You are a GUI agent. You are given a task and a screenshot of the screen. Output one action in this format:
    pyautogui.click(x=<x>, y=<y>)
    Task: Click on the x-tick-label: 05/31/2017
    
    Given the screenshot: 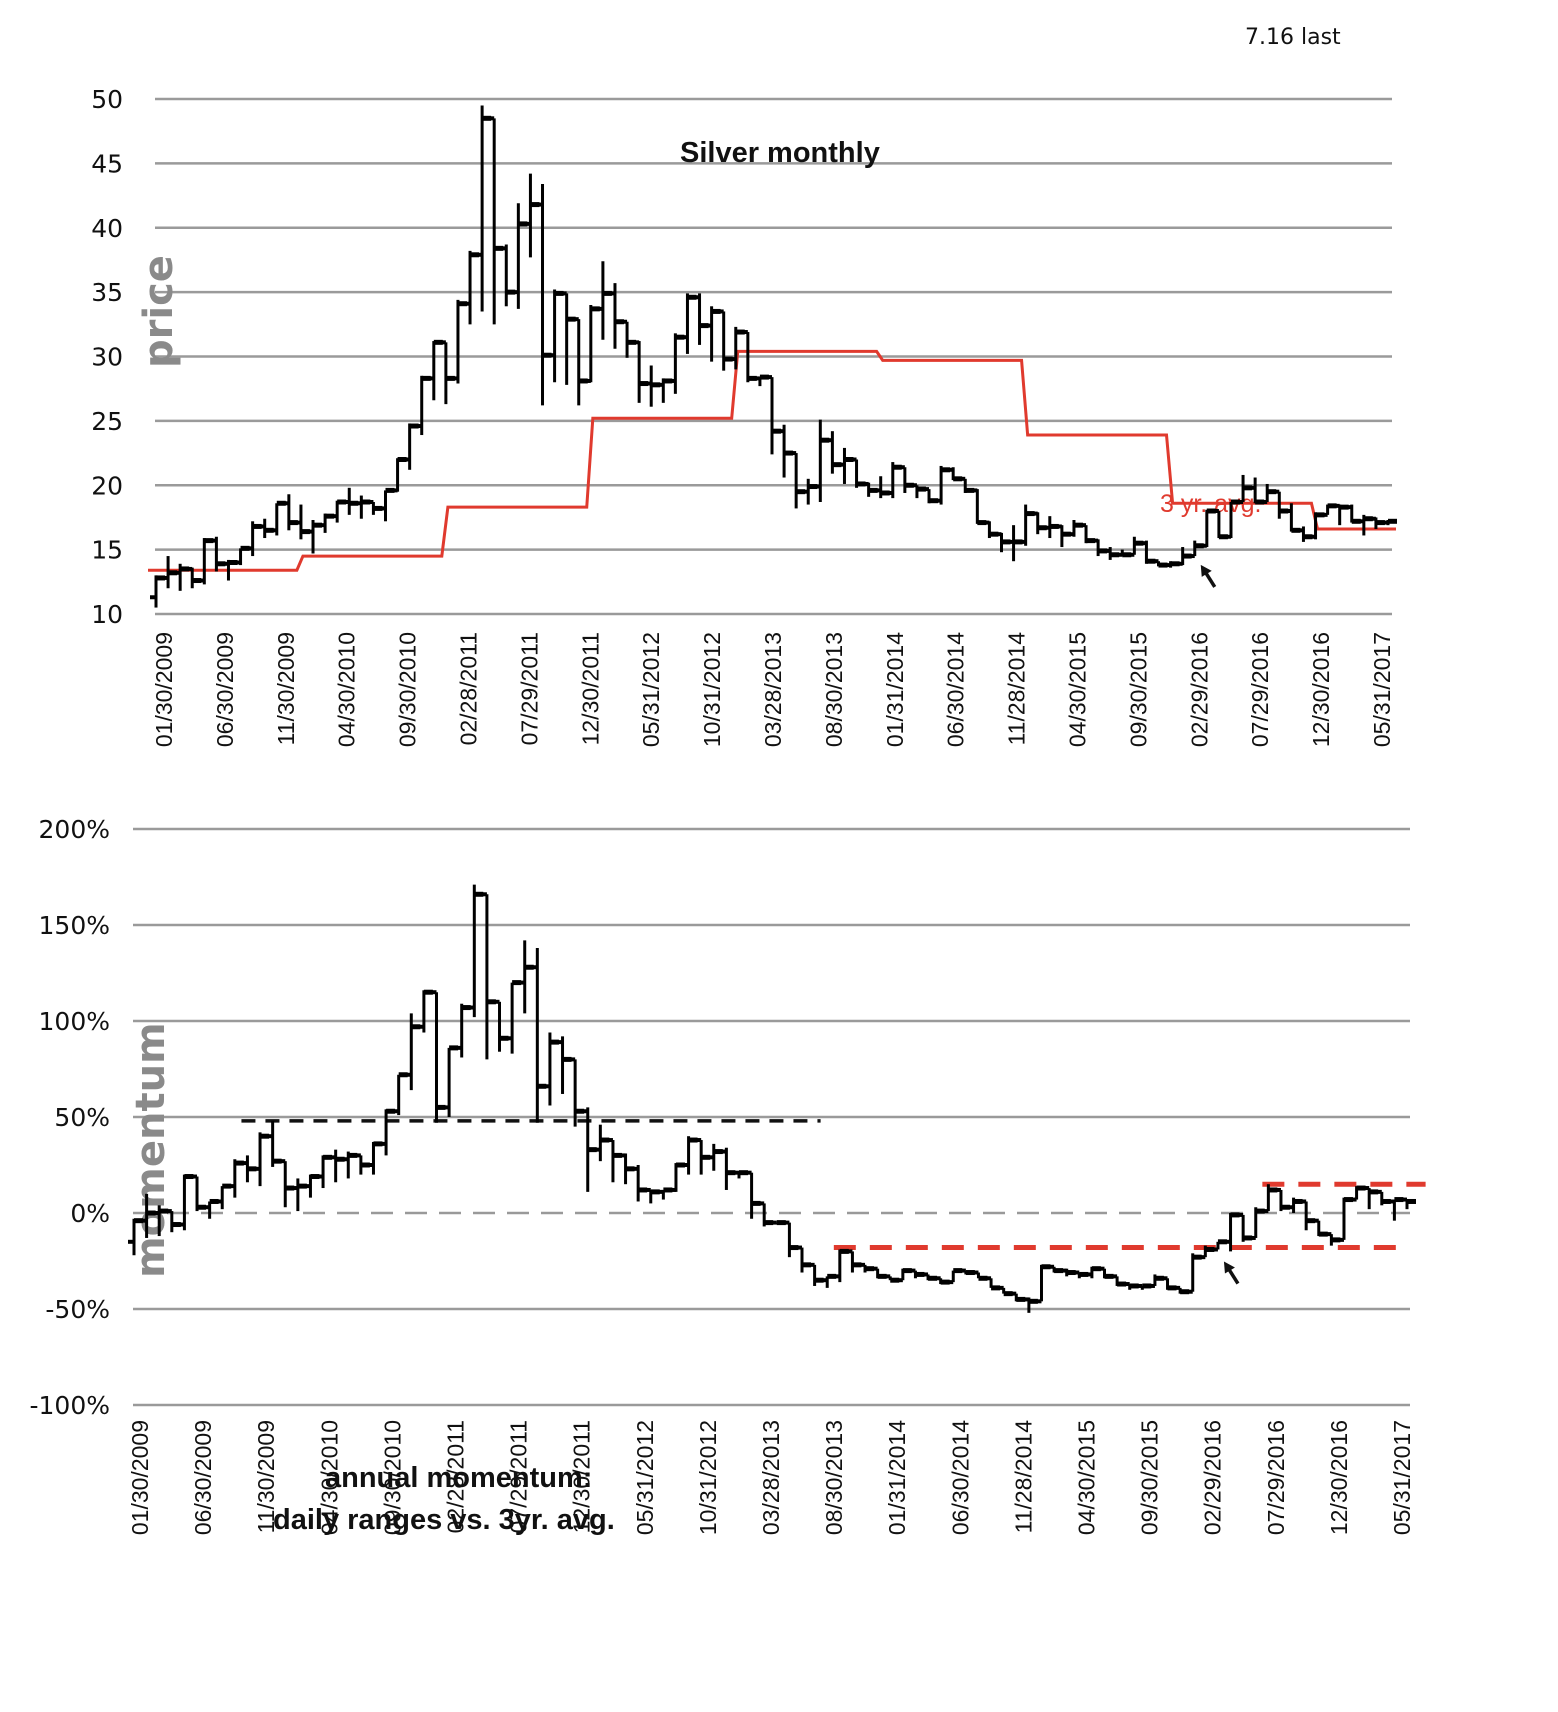 What is the action you would take?
    pyautogui.click(x=1382, y=689)
    